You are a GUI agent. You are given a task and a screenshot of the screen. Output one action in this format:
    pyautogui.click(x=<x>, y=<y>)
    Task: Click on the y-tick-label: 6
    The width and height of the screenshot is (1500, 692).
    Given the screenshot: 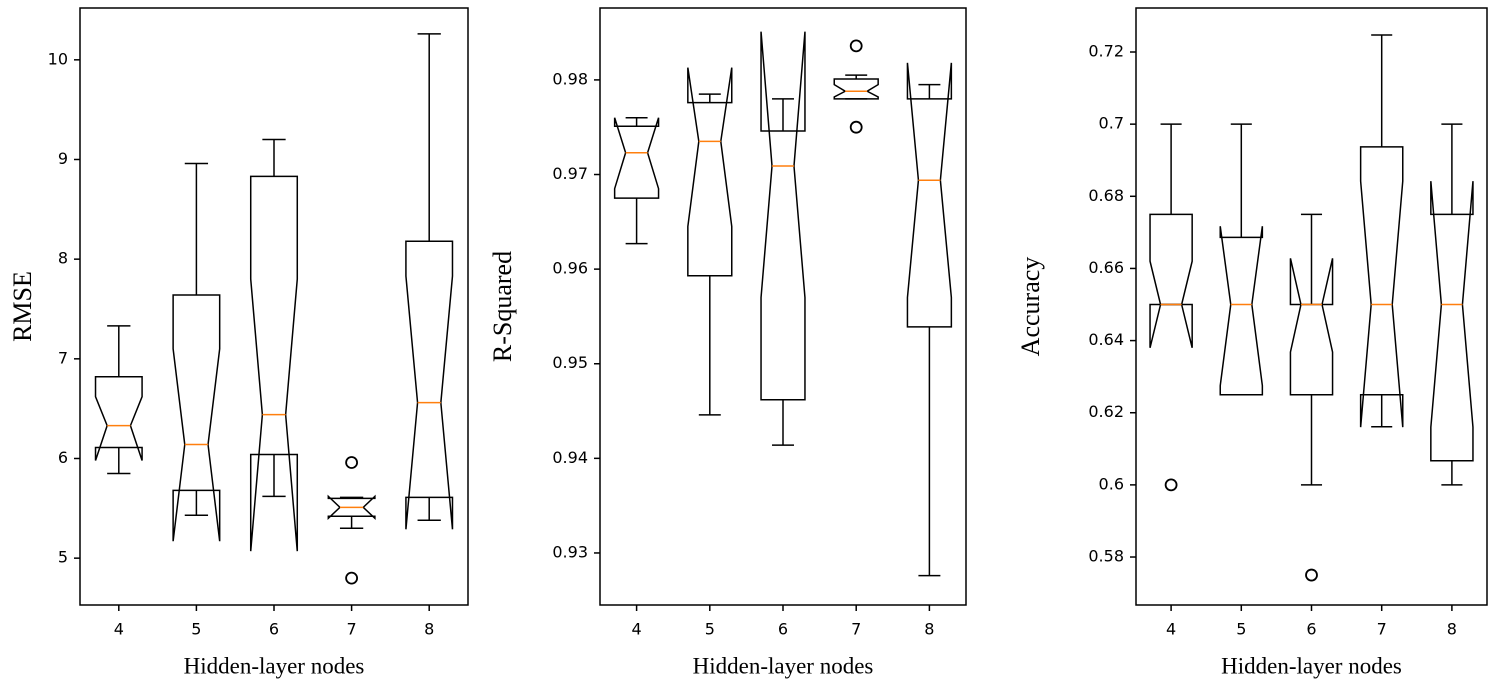 What is the action you would take?
    pyautogui.click(x=63, y=457)
    